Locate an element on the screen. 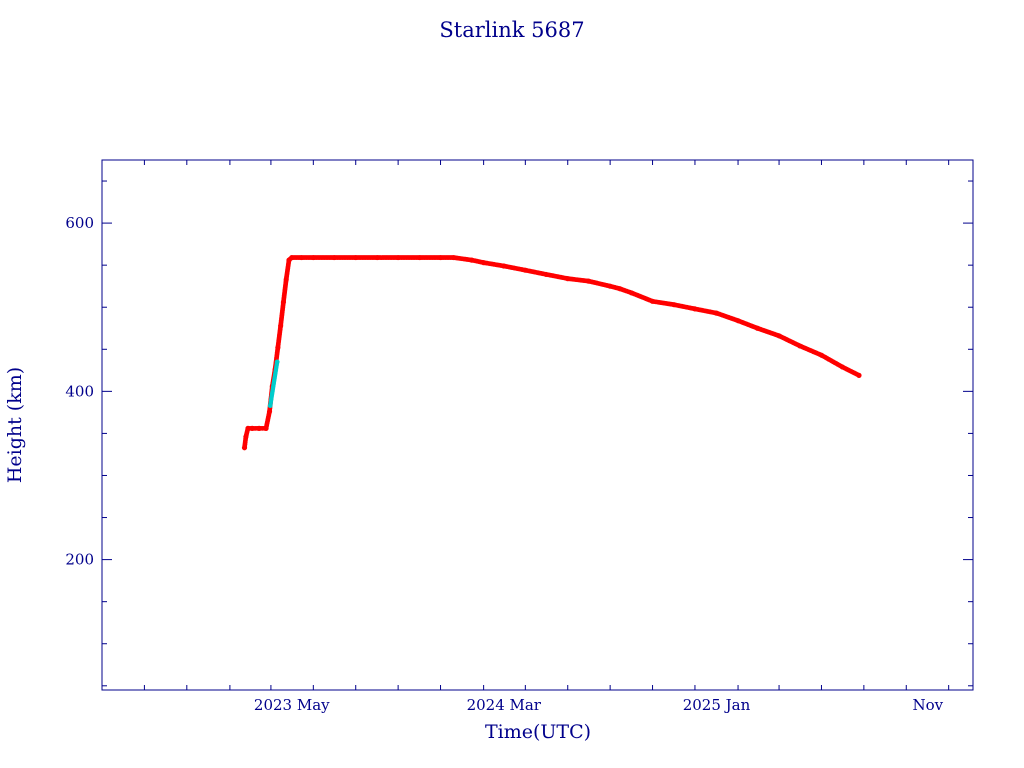 The image size is (1024, 768). x-tick-label: 2025 Jan is located at coordinates (717, 705).